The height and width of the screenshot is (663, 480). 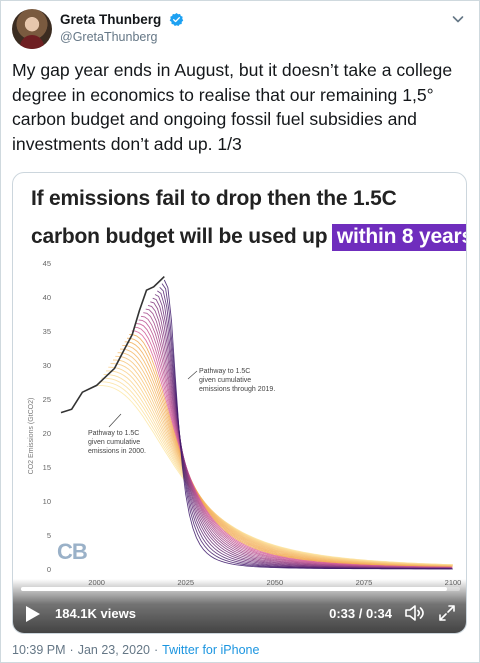 I want to click on y-tick-label: 15, so click(x=47, y=467).